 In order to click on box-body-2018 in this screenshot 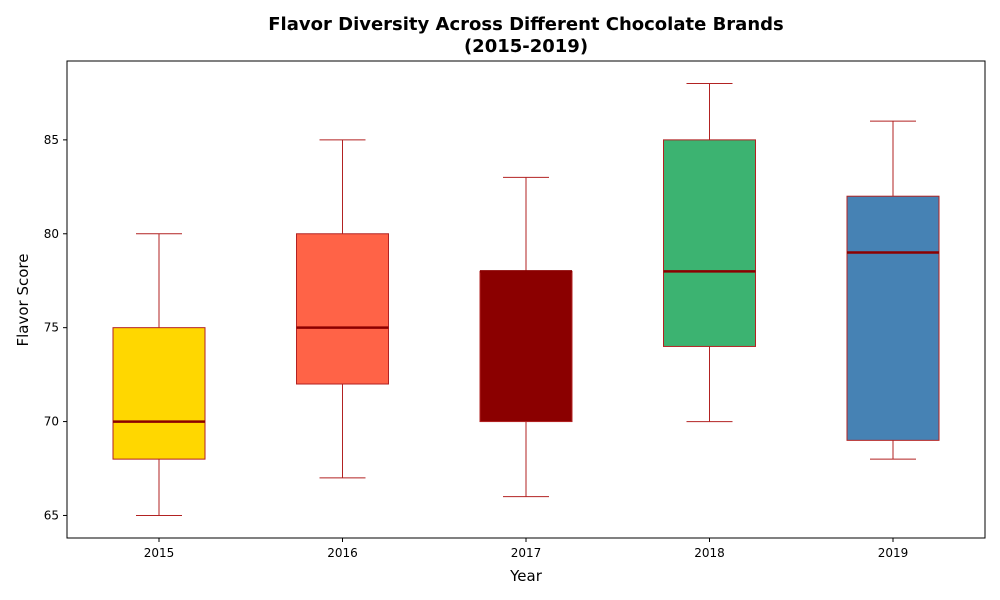, I will do `click(709, 243)`.